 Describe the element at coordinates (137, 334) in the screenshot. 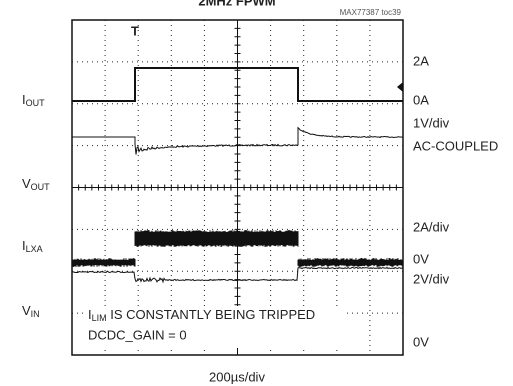

I see `annotation: DCDC_GAIN = 0` at that location.